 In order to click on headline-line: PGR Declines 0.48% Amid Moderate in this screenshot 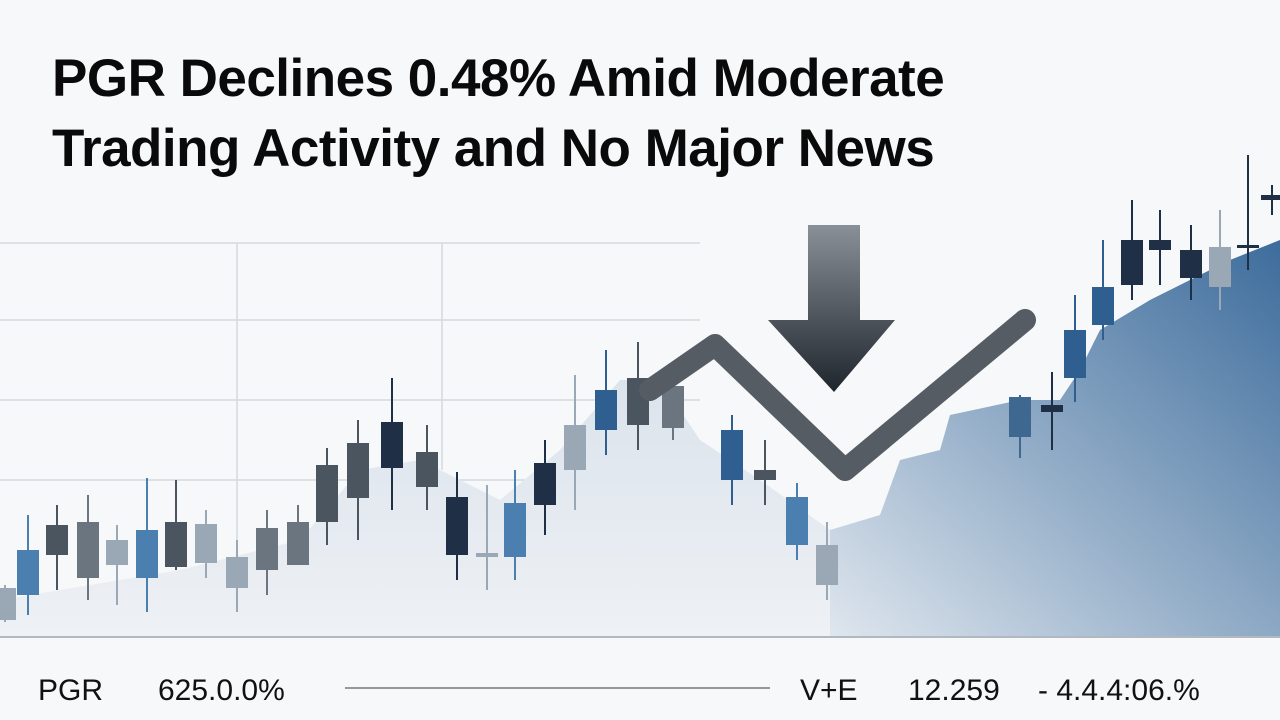, I will do `click(498, 78)`.